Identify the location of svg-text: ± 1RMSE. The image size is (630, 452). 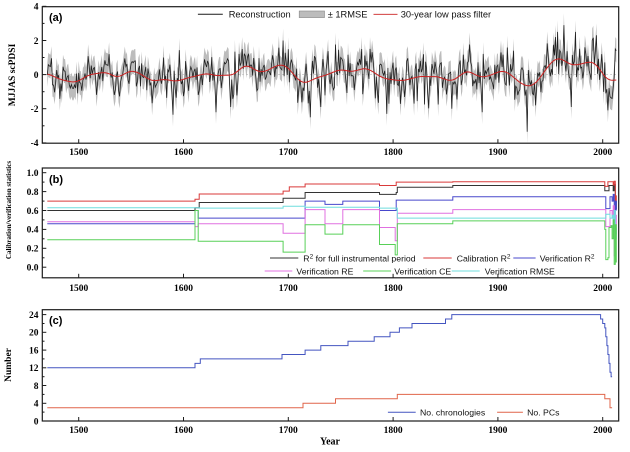
(348, 15).